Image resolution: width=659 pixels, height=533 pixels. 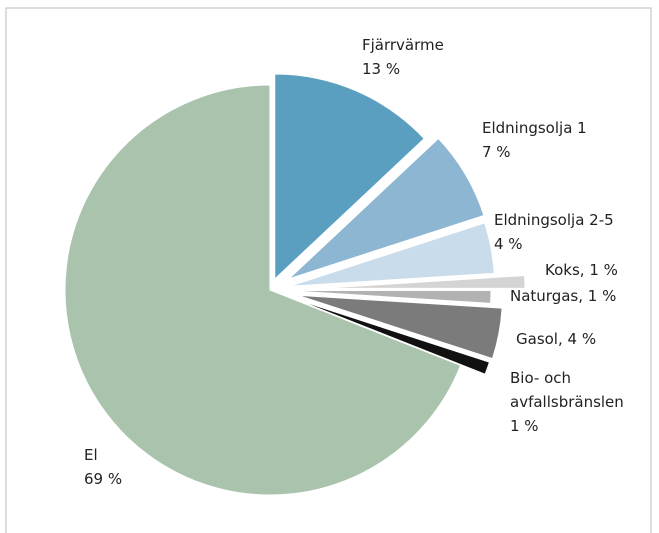 What do you see at coordinates (403, 57) in the screenshot?
I see `slice-label: Fjärrvärme 13 %` at bounding box center [403, 57].